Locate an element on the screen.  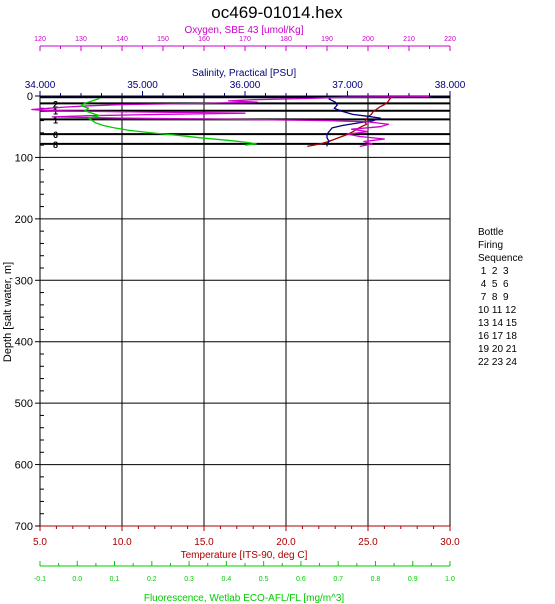
salinity-axis-tick-label: 34.000 is located at coordinates (40, 85).